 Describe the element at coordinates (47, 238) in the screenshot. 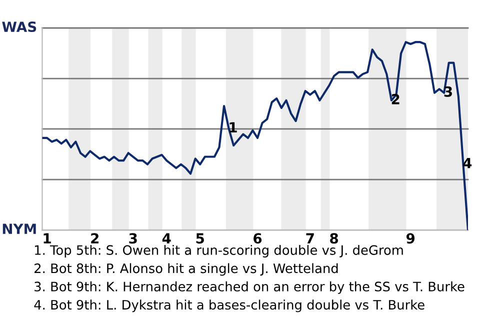

I see `x-tick-label: 1` at that location.